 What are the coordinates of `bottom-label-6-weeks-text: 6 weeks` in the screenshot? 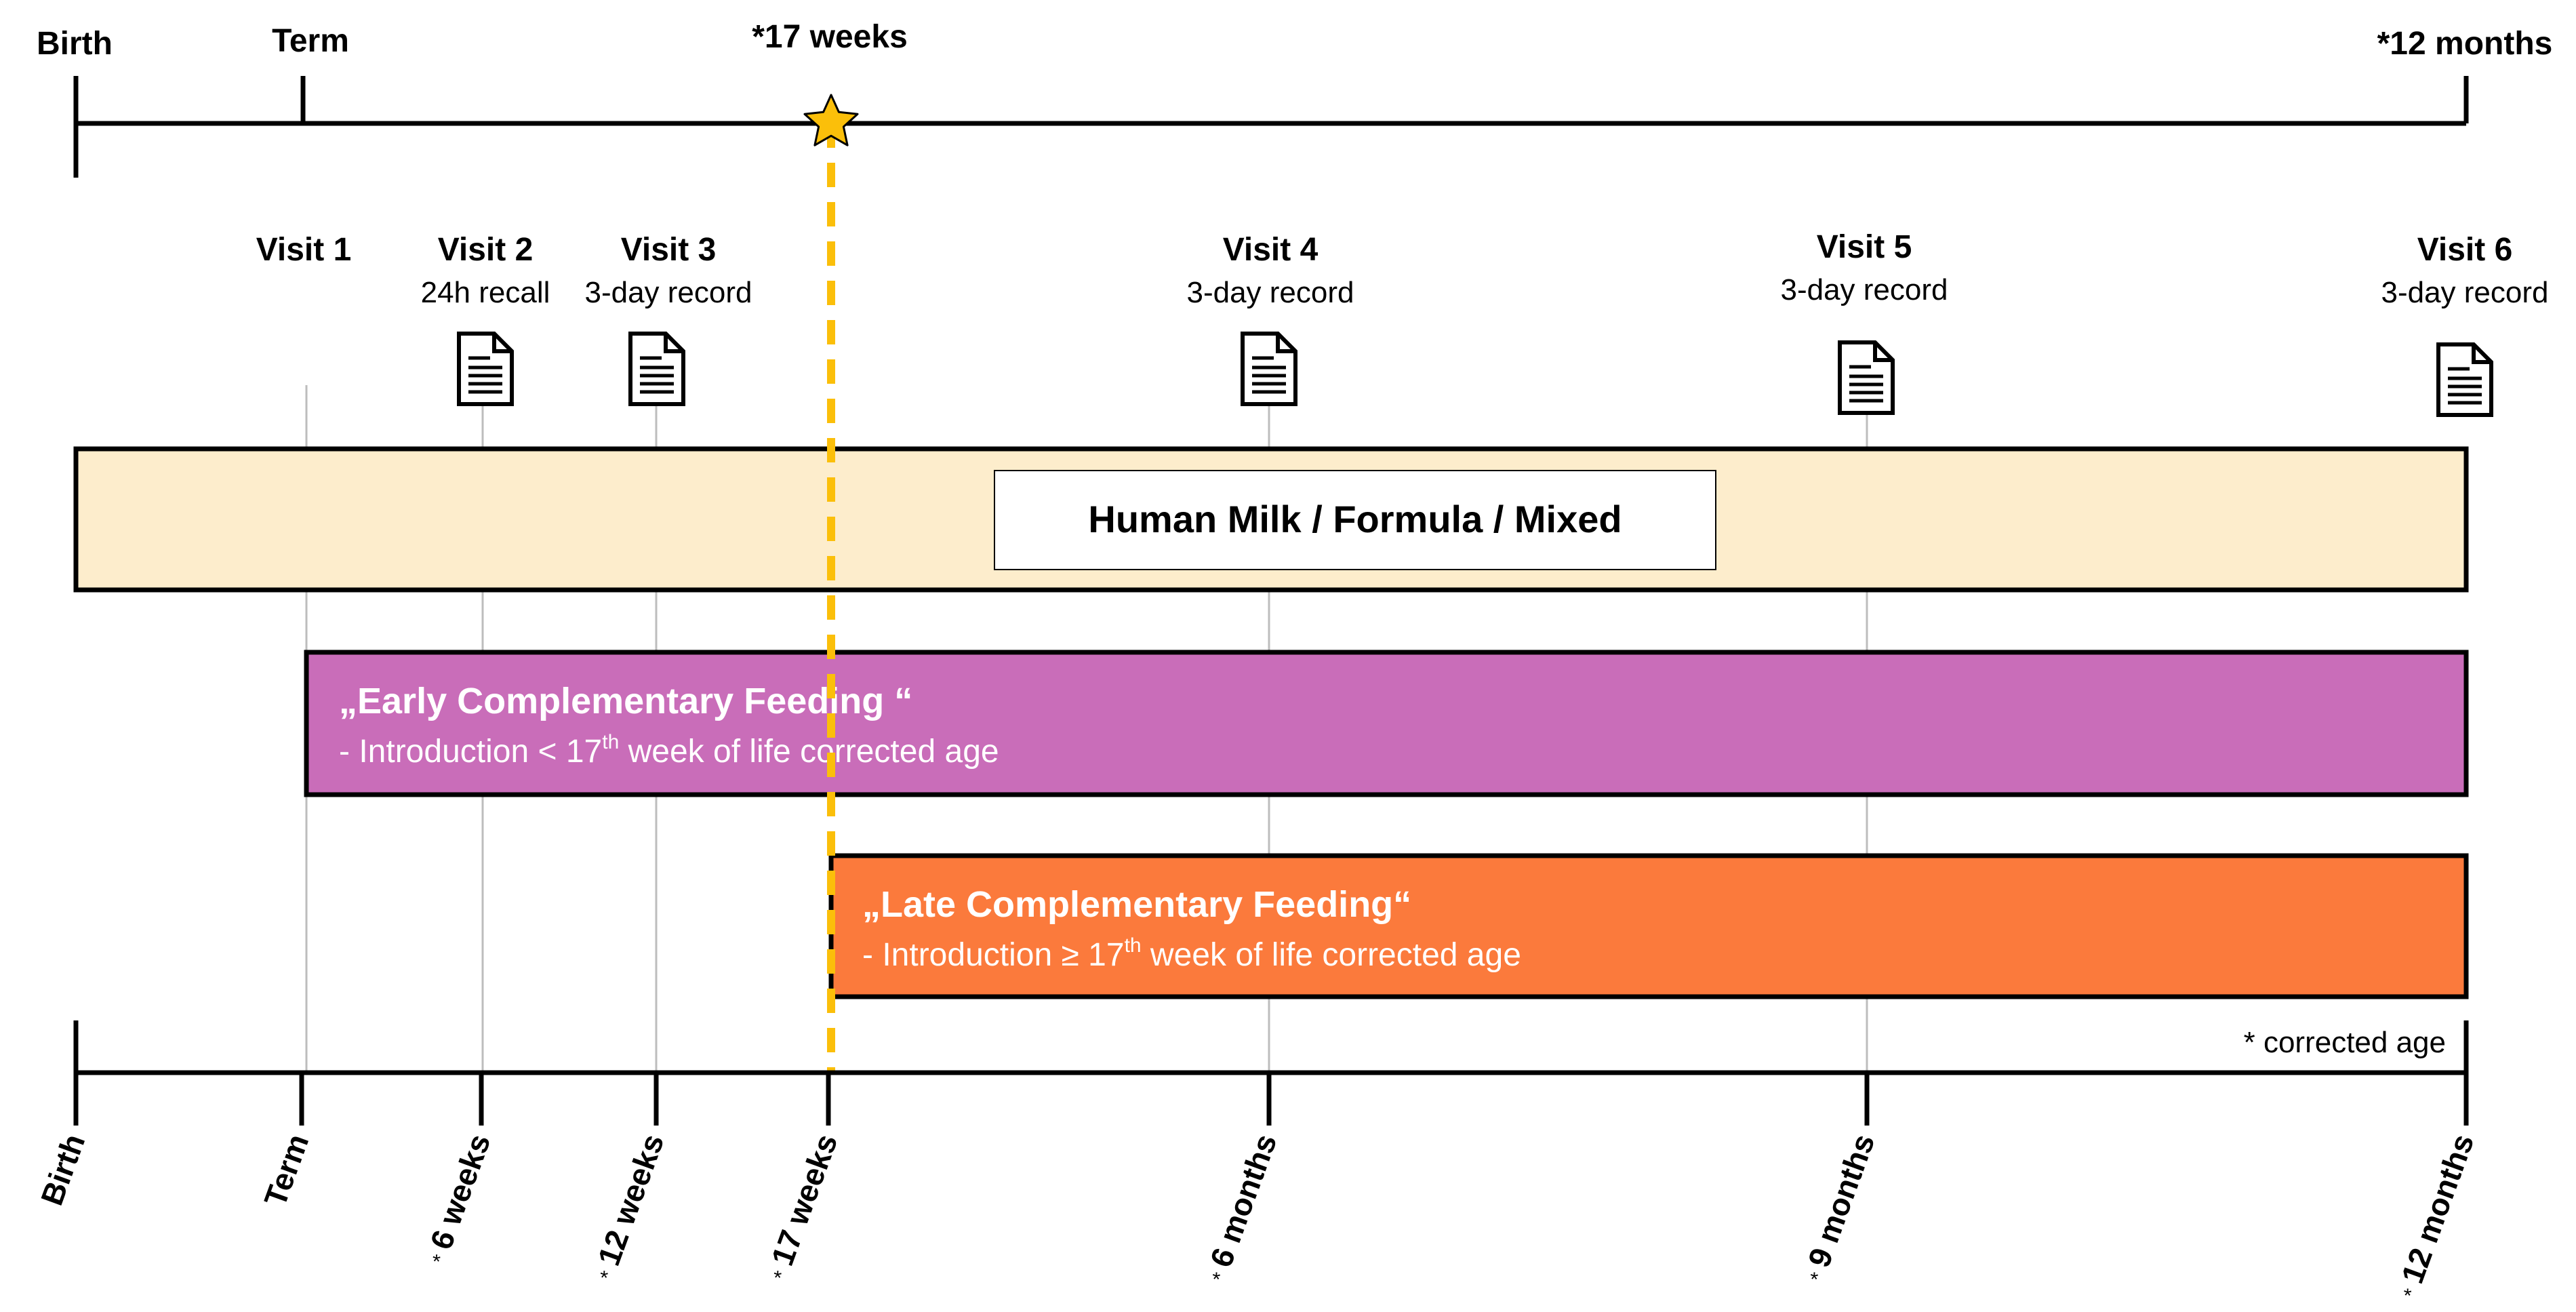 It's located at (460, 1192).